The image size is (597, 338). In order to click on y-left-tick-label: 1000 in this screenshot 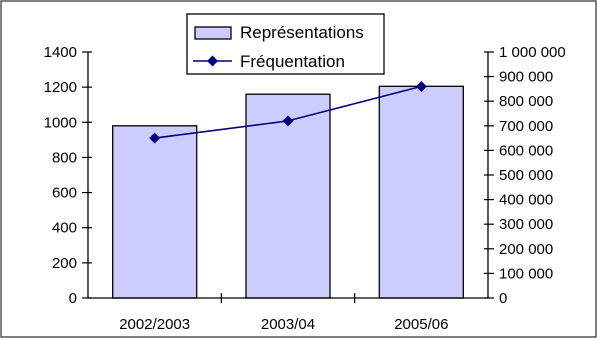, I will do `click(60, 122)`.